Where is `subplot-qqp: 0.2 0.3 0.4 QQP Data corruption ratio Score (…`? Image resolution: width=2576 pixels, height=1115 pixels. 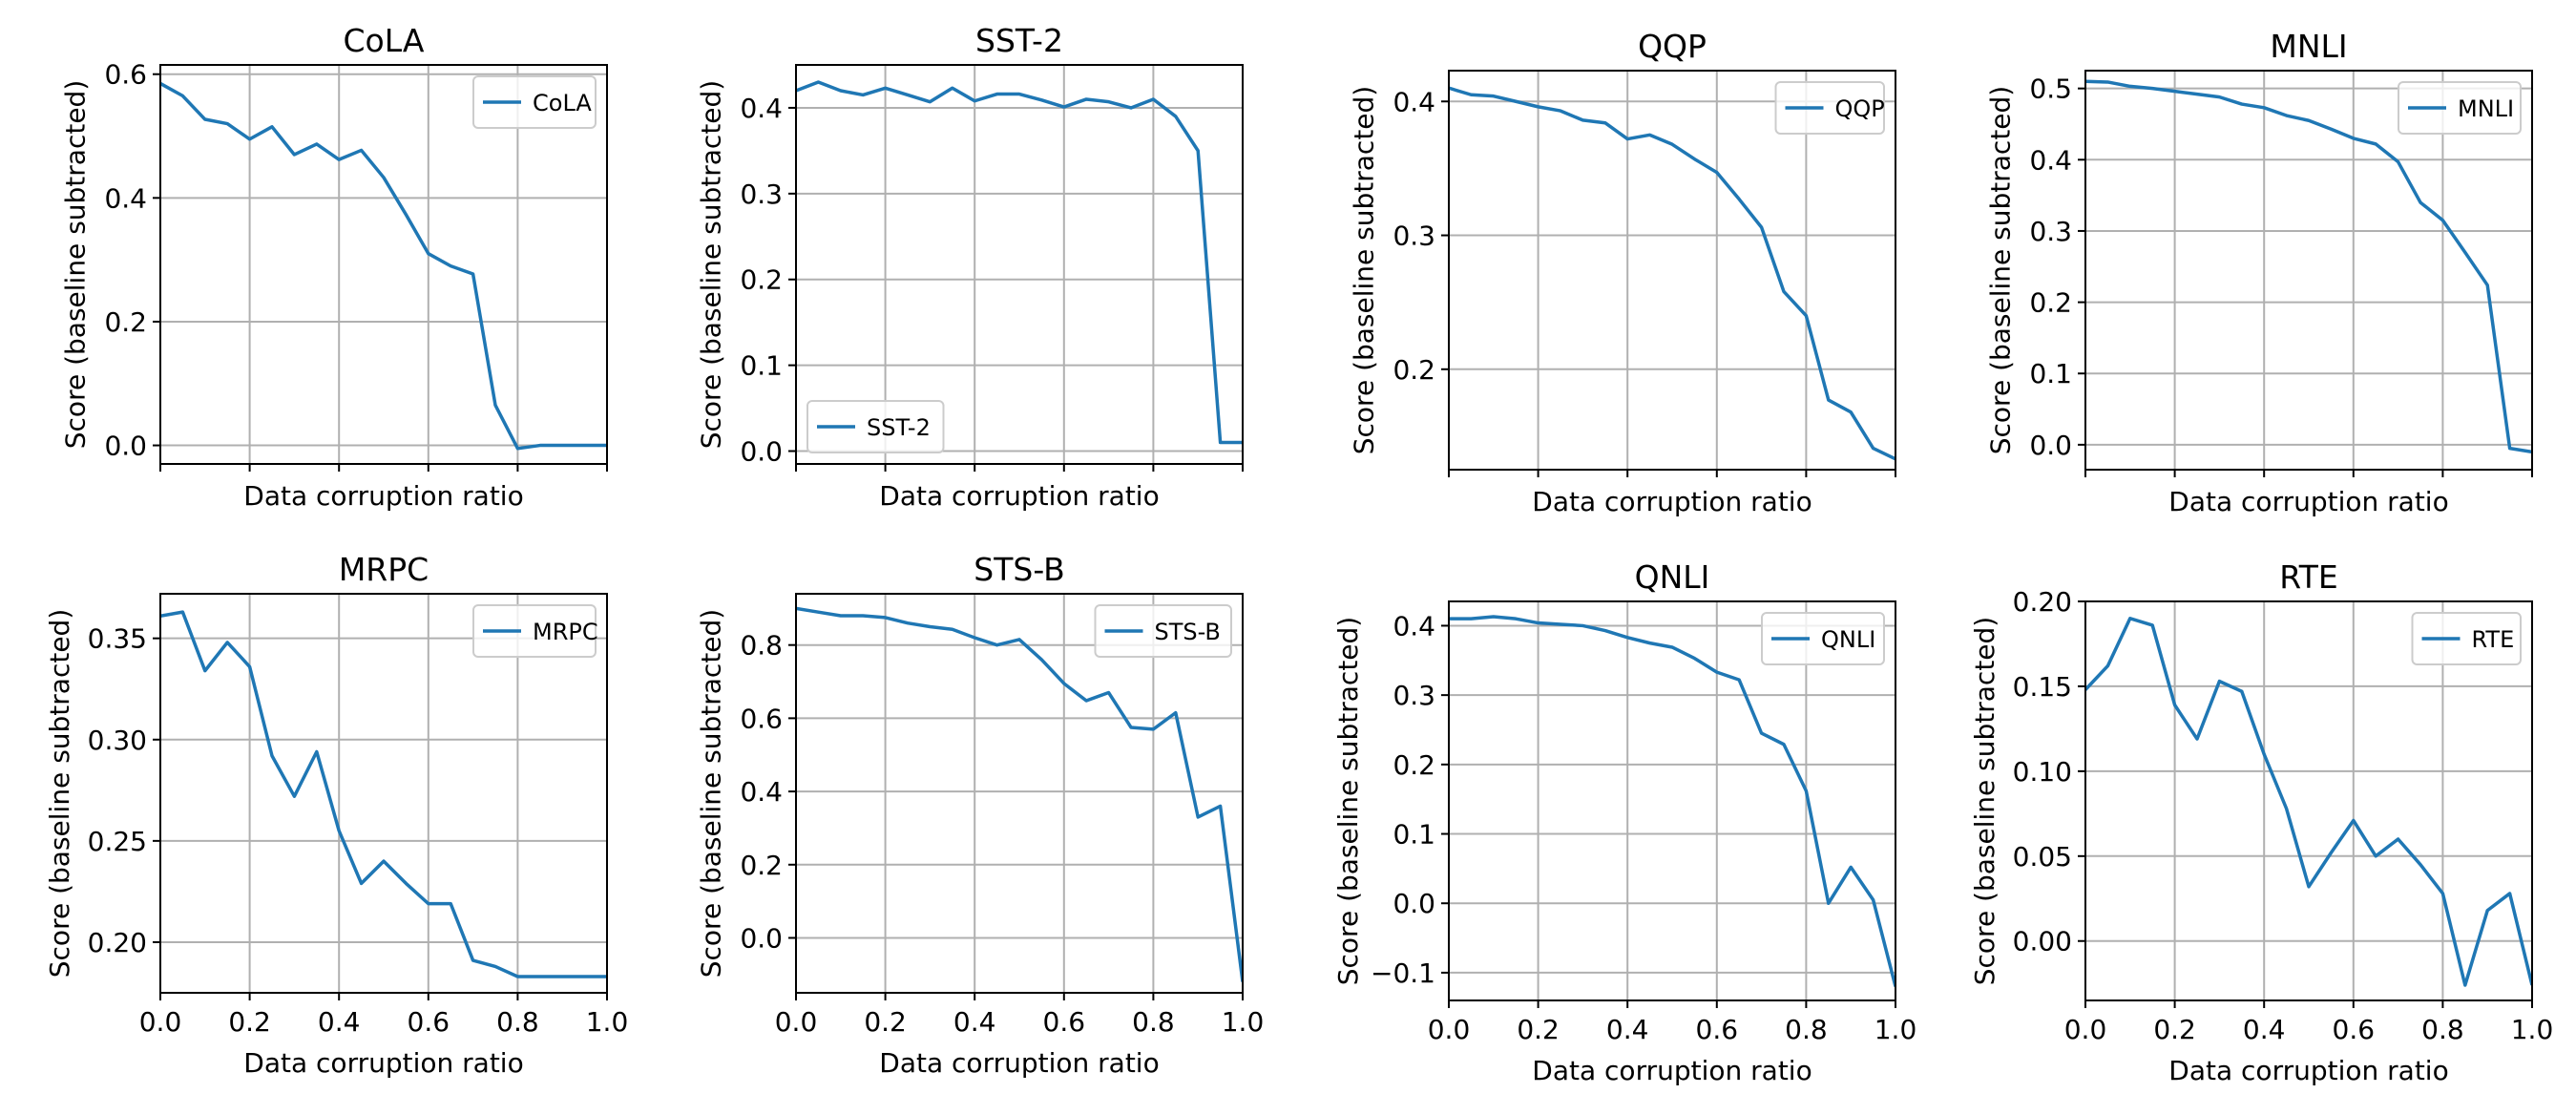
subplot-qqp: 0.2 0.3 0.4 QQP Data corruption ratio Score (… is located at coordinates (1622, 272).